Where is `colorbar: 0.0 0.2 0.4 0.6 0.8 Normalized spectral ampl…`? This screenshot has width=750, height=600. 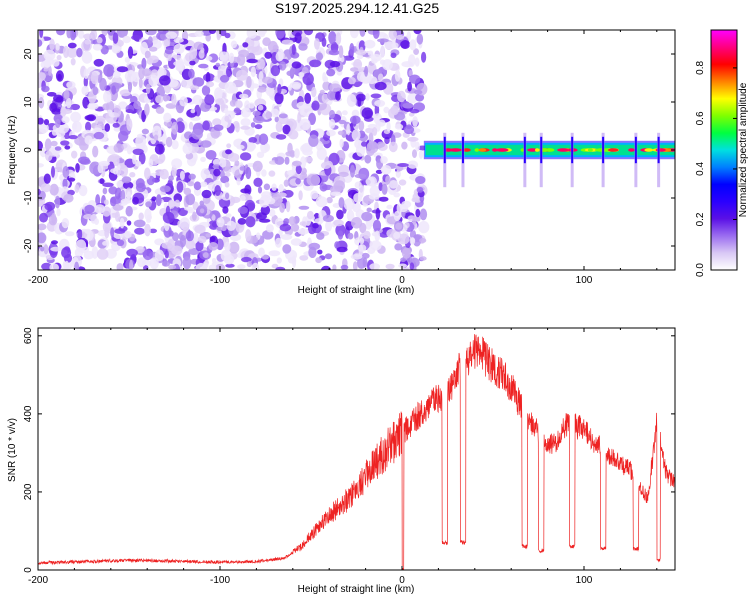
colorbar: 0.0 0.2 0.4 0.6 0.8 Normalized spectral ampl… is located at coordinates (722, 153).